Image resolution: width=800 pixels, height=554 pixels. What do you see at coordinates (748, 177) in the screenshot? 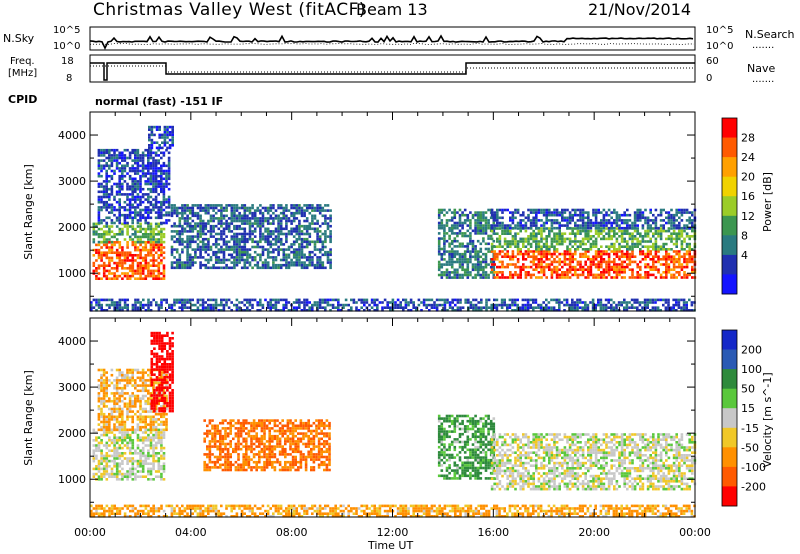
I see `colorbar-tick-label: 20` at bounding box center [748, 177].